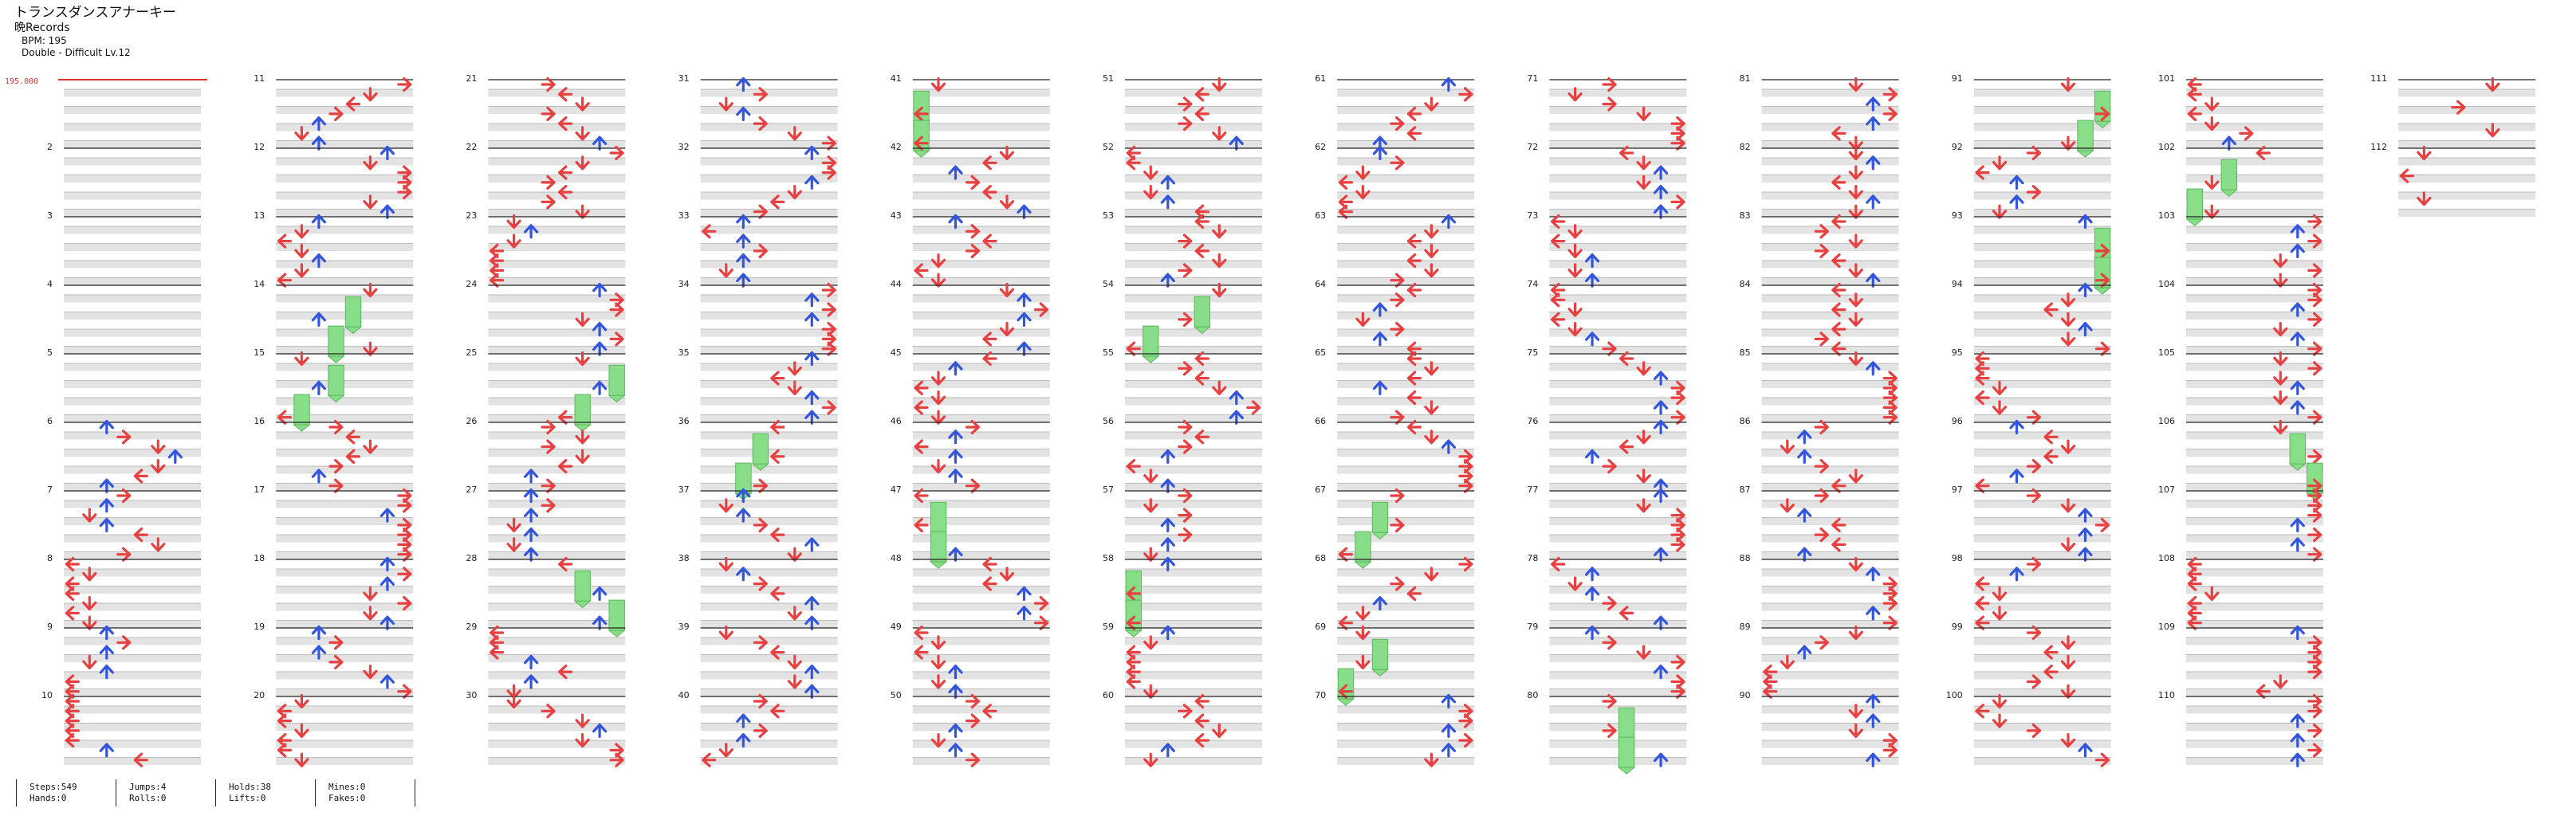  What do you see at coordinates (1109, 489) in the screenshot?
I see `measure-number: 57` at bounding box center [1109, 489].